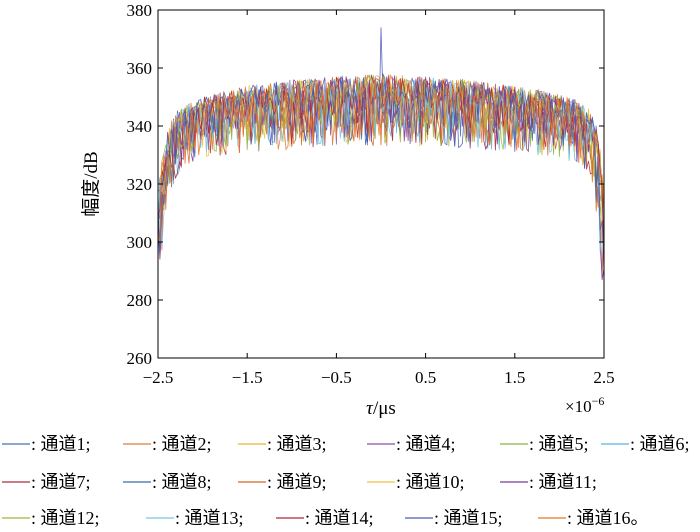 The height and width of the screenshot is (532, 700). I want to click on x-tick-label: 0.5, so click(425, 377).